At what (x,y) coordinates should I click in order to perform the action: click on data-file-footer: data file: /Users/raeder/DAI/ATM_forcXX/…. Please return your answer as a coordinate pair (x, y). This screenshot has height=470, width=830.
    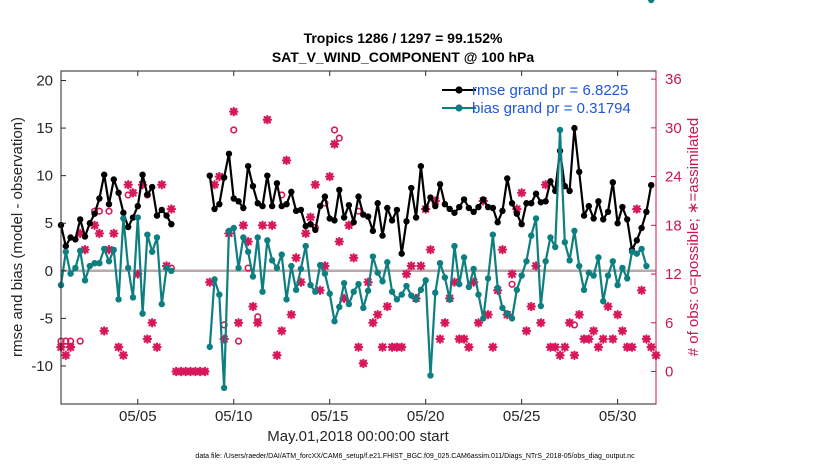
    Looking at the image, I should click on (415, 456).